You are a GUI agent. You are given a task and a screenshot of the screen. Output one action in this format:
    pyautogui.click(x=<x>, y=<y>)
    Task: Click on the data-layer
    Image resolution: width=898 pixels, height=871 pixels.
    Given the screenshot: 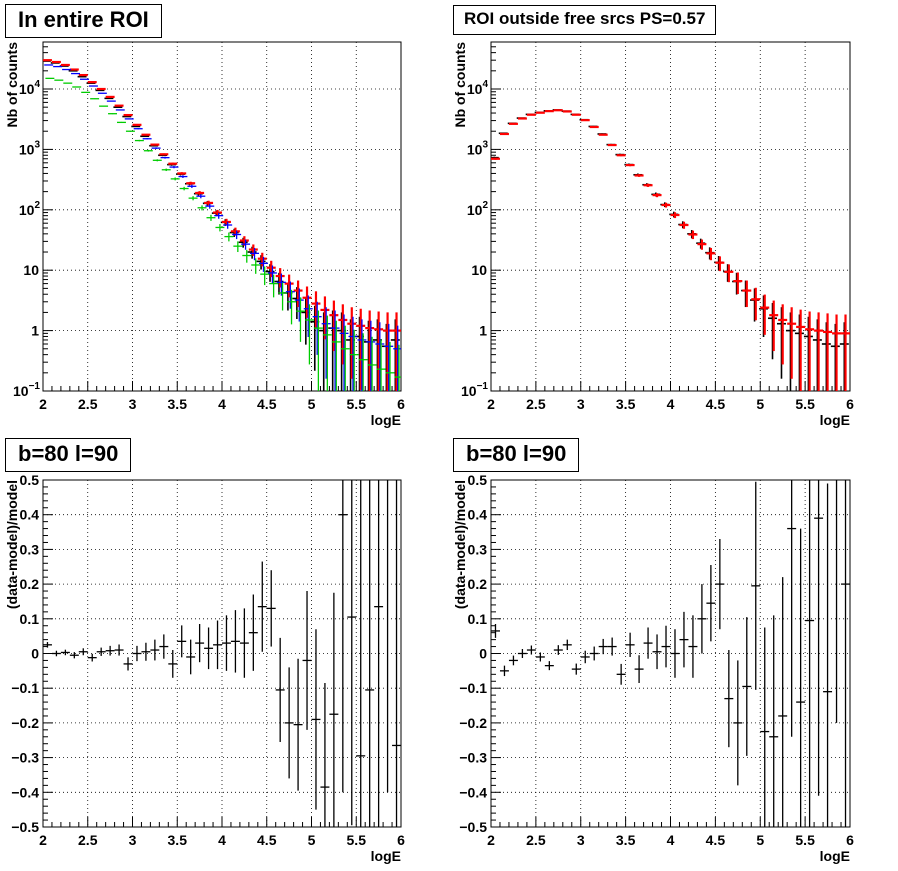 What is the action you would take?
    pyautogui.click(x=670, y=250)
    